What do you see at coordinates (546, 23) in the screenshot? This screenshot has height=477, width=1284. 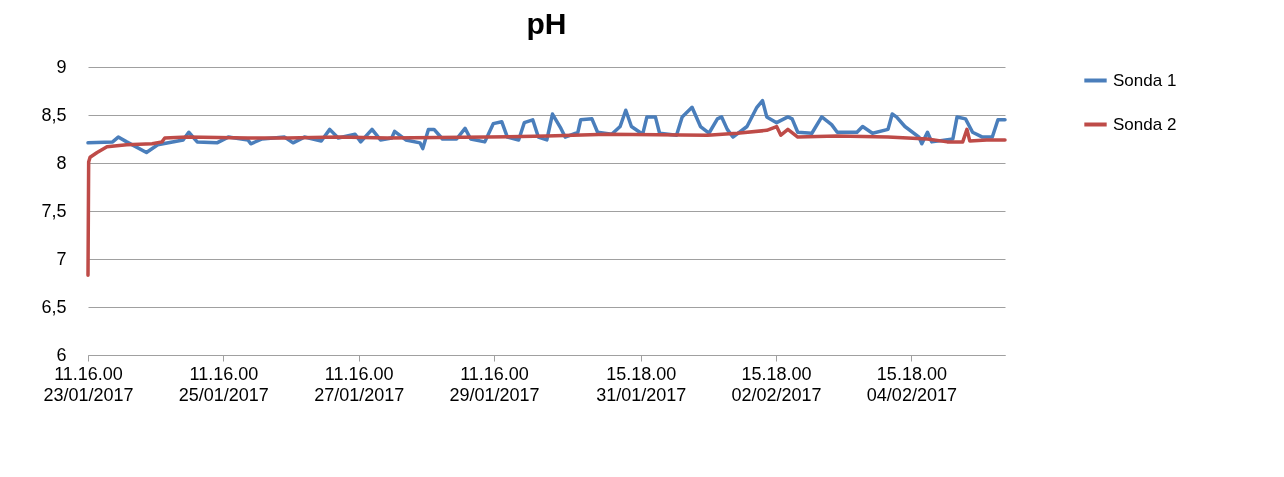 I see `chart-title: pH` at bounding box center [546, 23].